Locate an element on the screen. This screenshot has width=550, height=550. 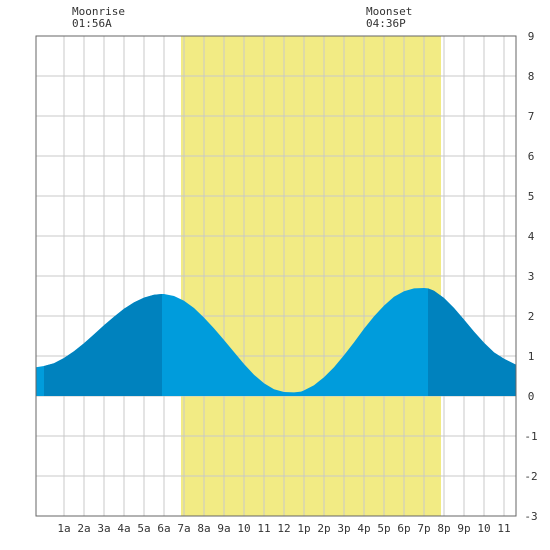
moonset-block: Moonset 04:36P is located at coordinates (389, 18).